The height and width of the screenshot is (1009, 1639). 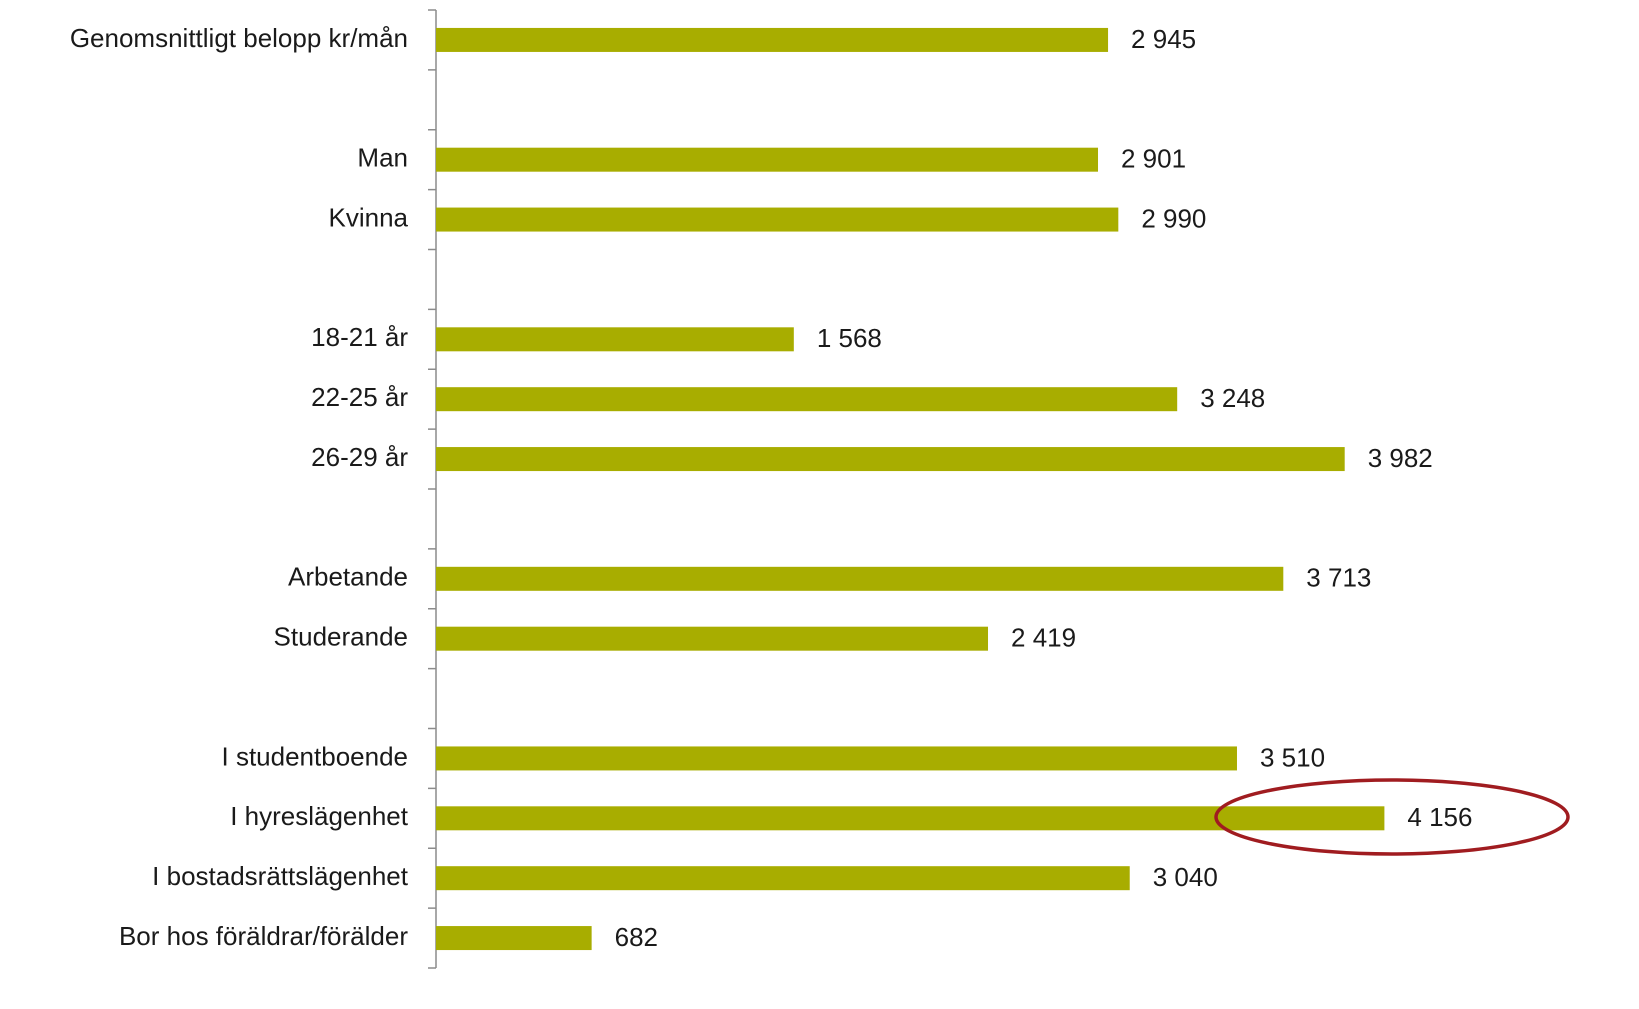 What do you see at coordinates (1232, 398) in the screenshot?
I see `value-label: 3 248` at bounding box center [1232, 398].